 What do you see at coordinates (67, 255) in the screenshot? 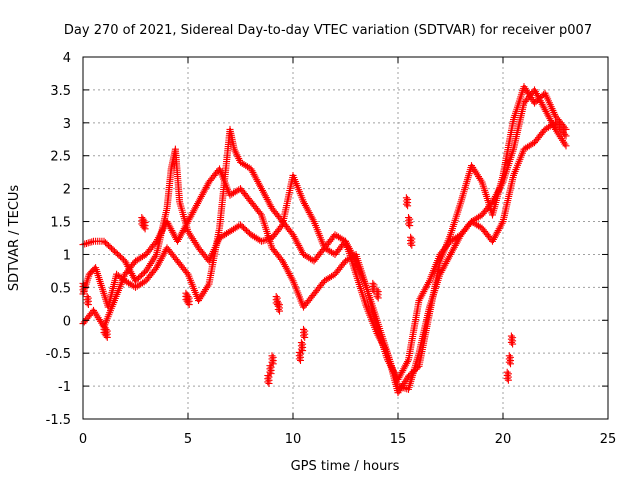
I see `y-tick-label: 1` at bounding box center [67, 255].